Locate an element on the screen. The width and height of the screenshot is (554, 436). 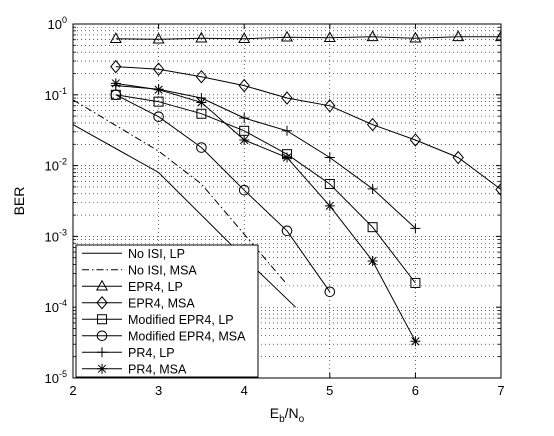
y-tick-label: 10⁻² is located at coordinates (56, 165).